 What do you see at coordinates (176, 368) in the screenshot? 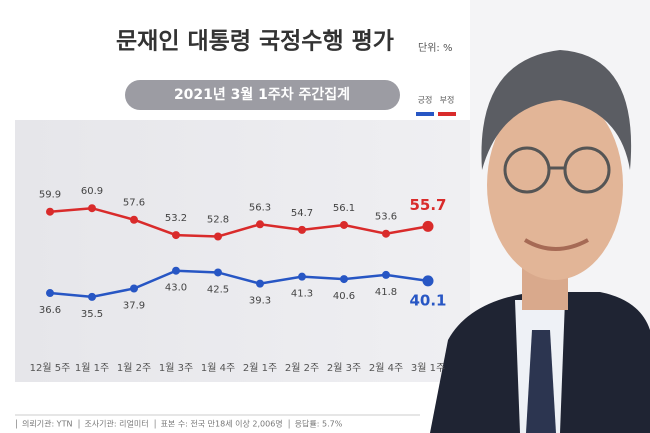
I see `x-tick-label: 1월 3주` at bounding box center [176, 368].